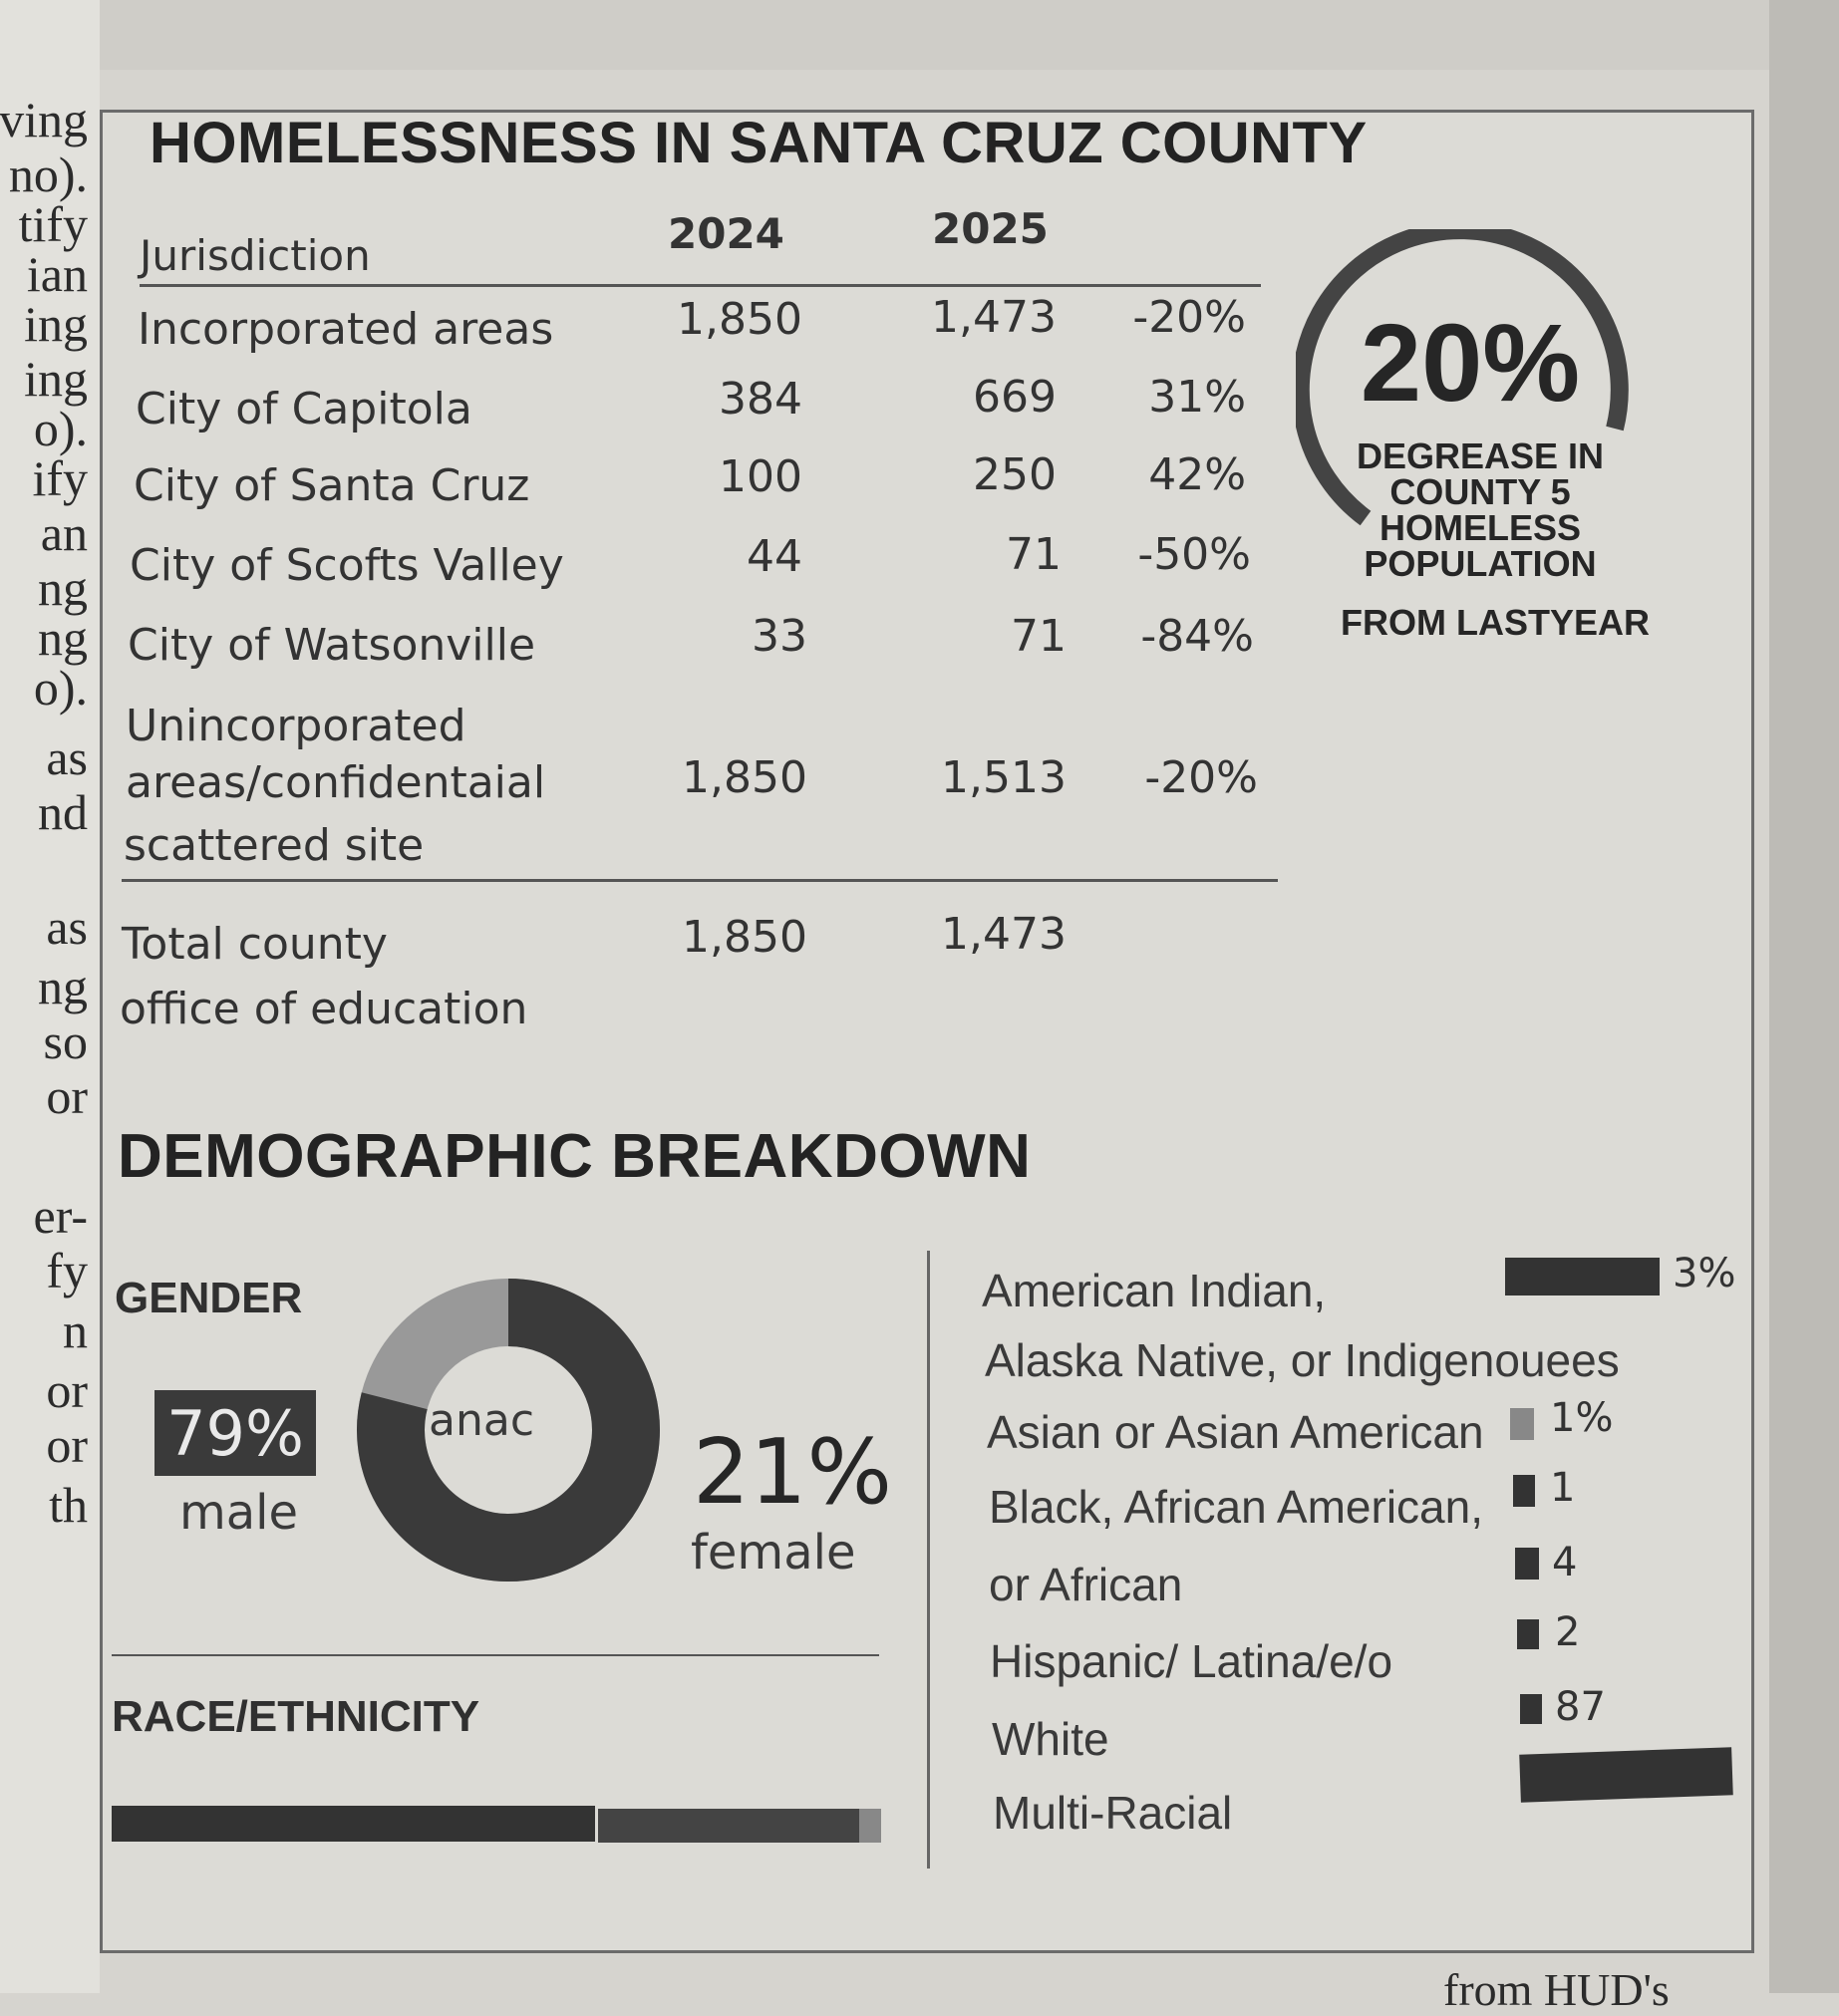 The width and height of the screenshot is (1839, 2016). Describe the element at coordinates (1556, 1989) in the screenshot. I see `footer-text: from HUD's` at that location.